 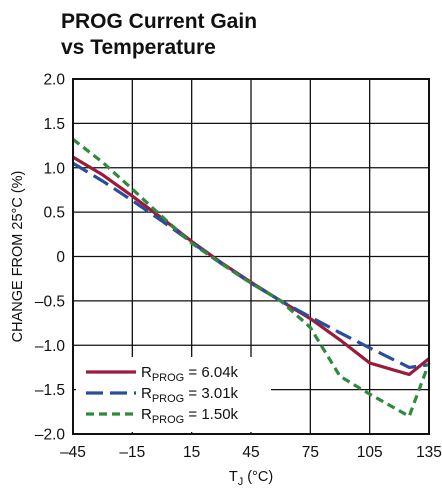 I want to click on chart-title-line-1: PROG Current Gain, so click(x=159, y=21).